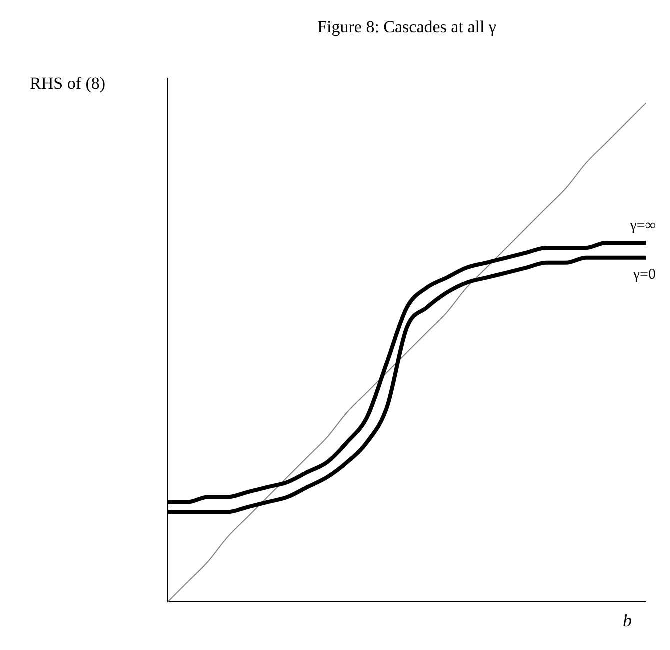 The width and height of the screenshot is (670, 650). Describe the element at coordinates (644, 274) in the screenshot. I see `series-label: γ=0` at that location.